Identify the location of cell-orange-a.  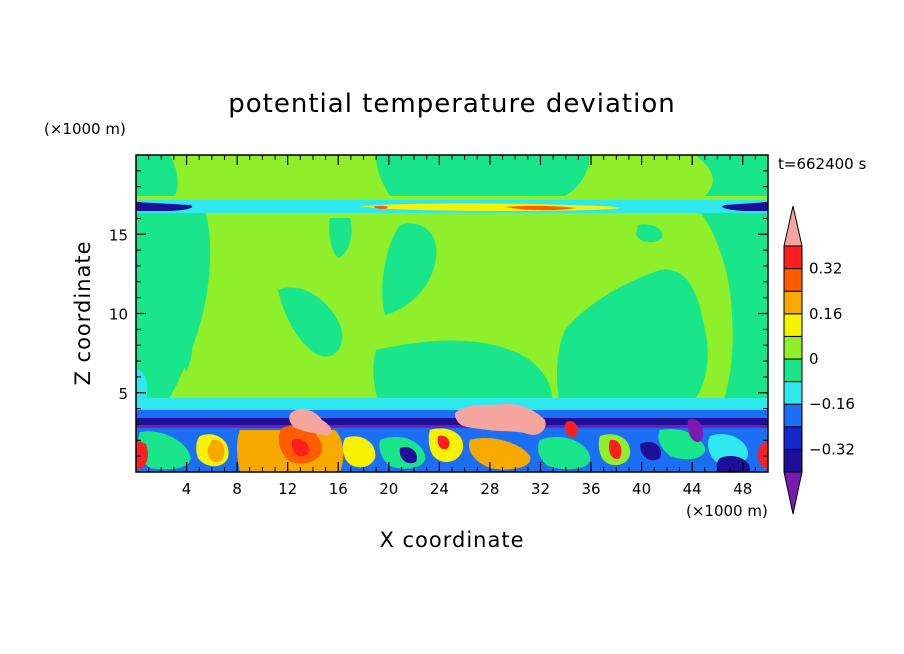
(216, 451).